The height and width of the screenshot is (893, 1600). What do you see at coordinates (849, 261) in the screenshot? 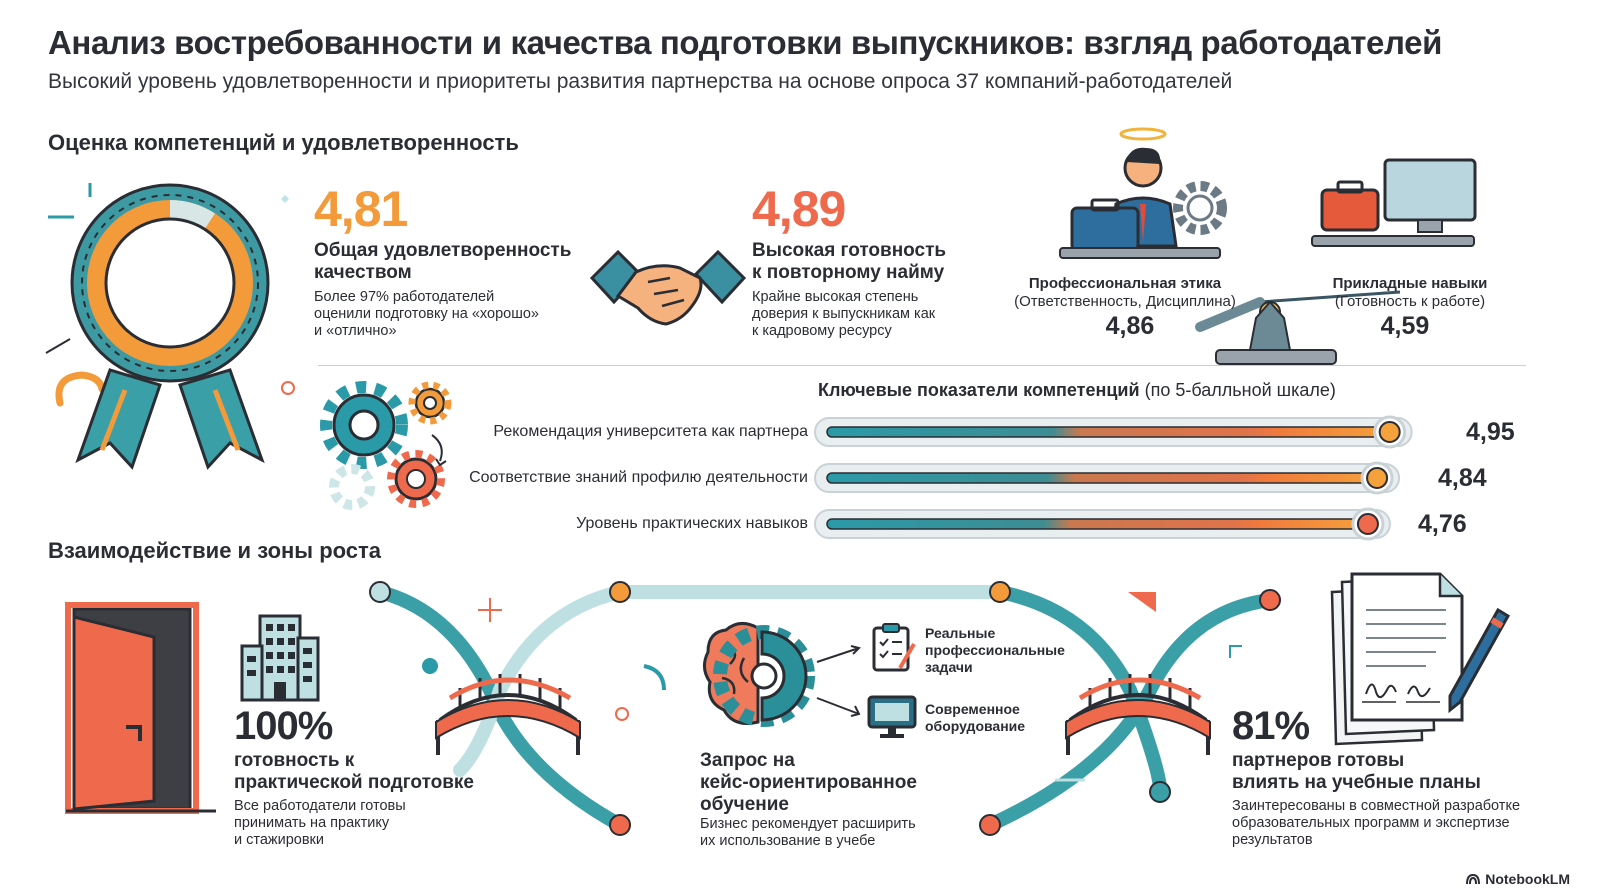
I see `rehire-heading: Высокая готовность к повторному найму` at bounding box center [849, 261].